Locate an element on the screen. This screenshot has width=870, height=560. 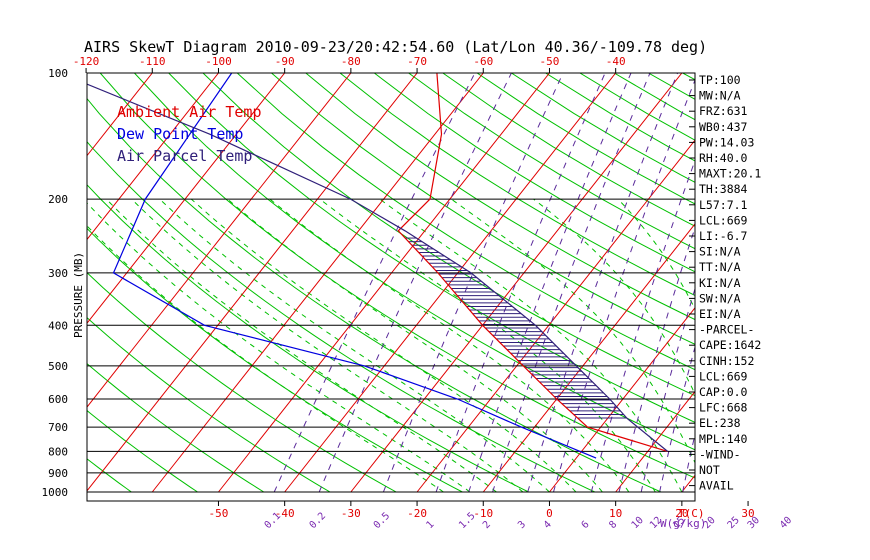
temp-unit-label: T(C) is located at coordinates (691, 513).